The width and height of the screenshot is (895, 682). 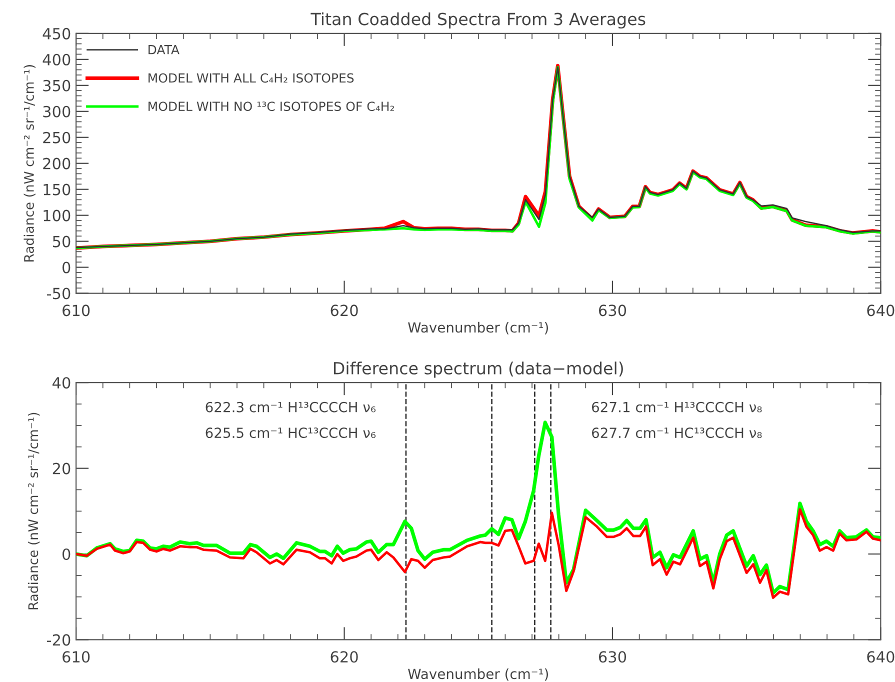 What do you see at coordinates (57, 190) in the screenshot?
I see `y-tick-label: 150` at bounding box center [57, 190].